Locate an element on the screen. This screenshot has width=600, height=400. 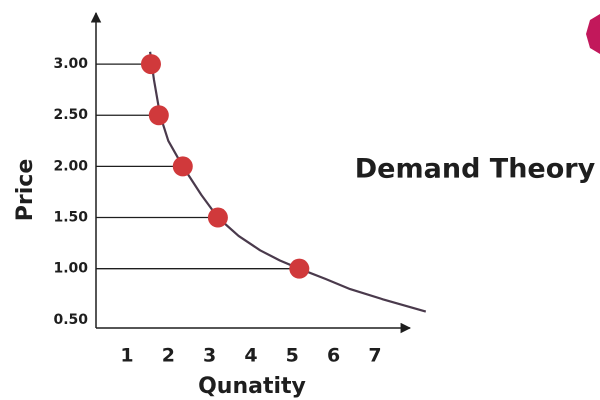
y-tick-label: 2.00 is located at coordinates (70, 166).